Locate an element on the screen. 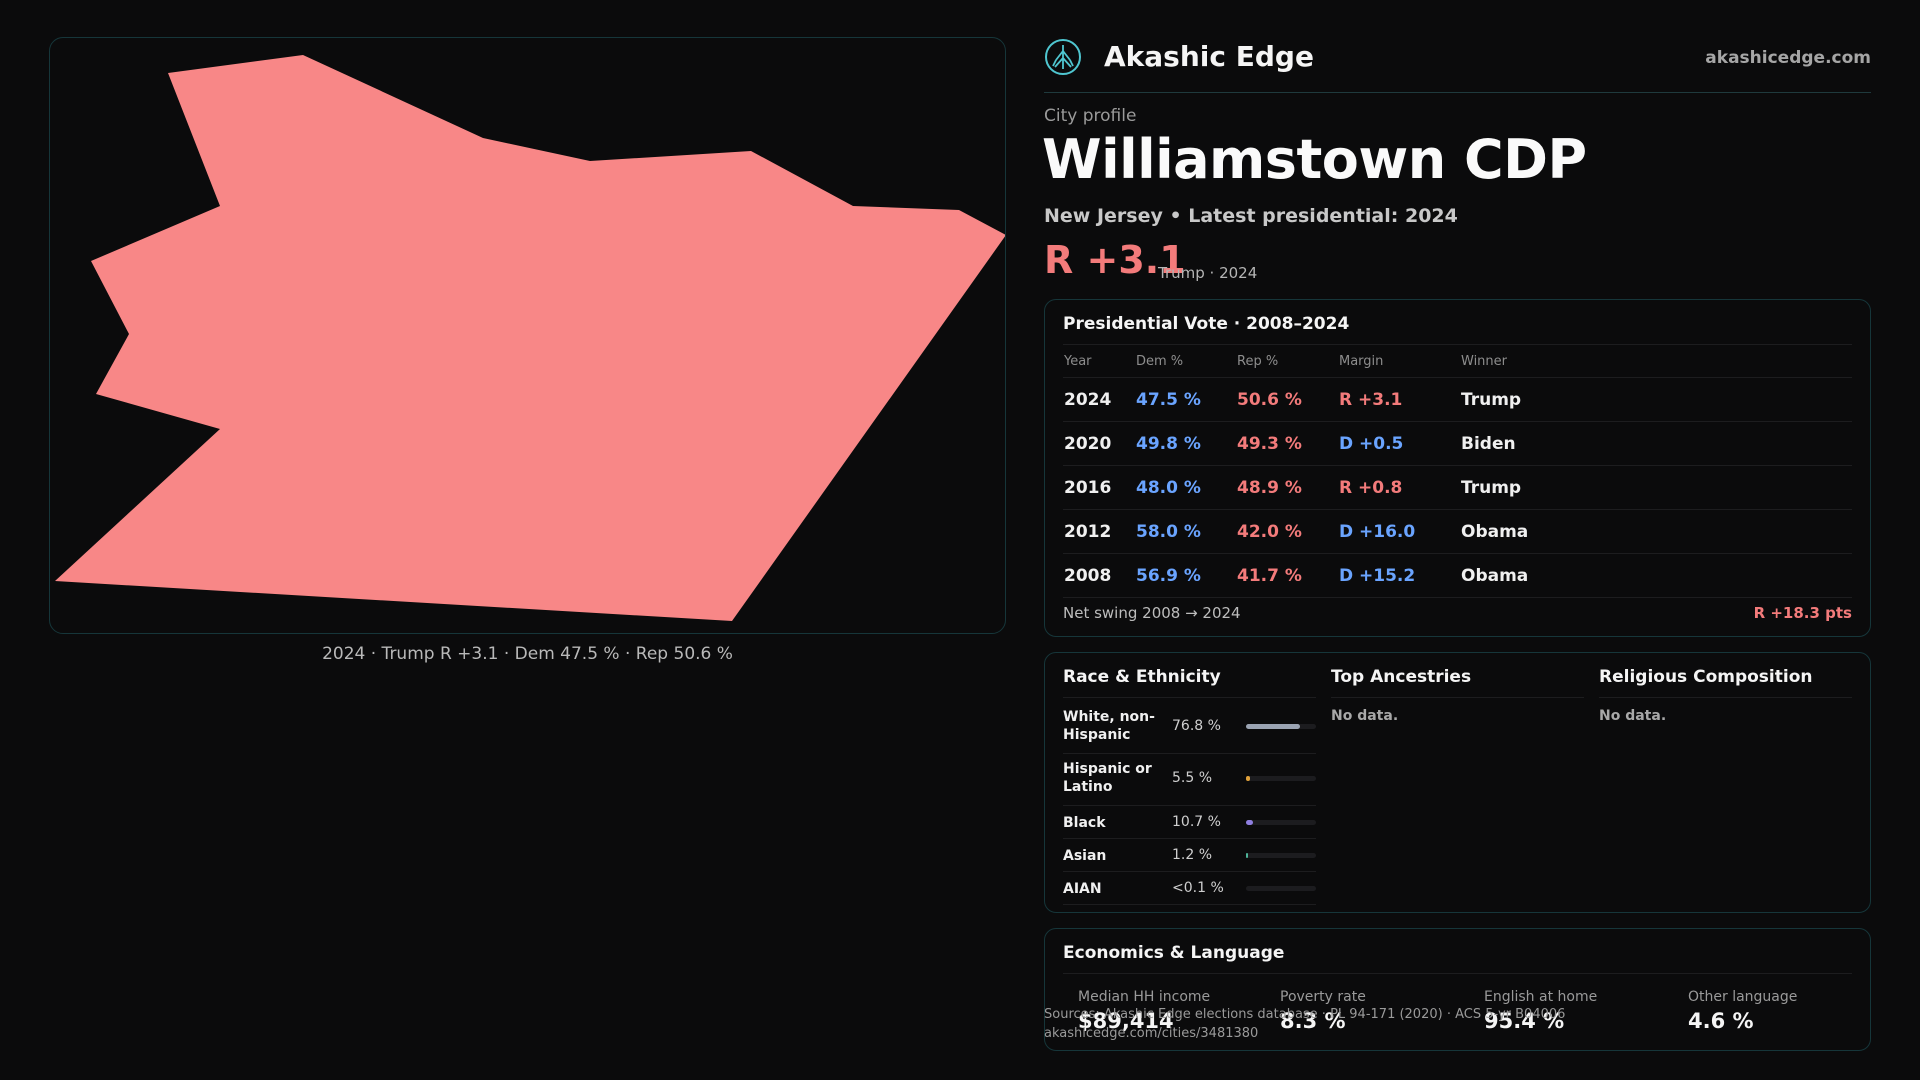 This screenshot has width=1920, height=1080. list-item: White, non-Hispanic 76.8 % is located at coordinates (1189, 728).